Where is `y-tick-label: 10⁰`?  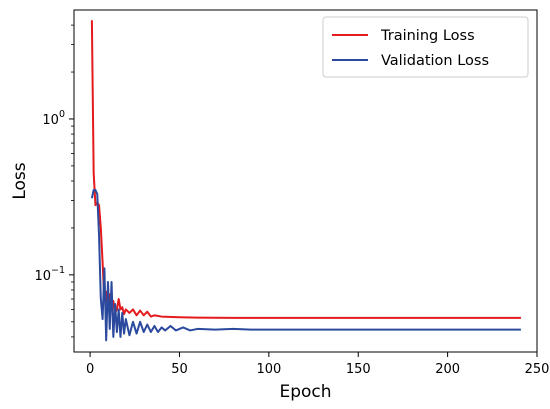
y-tick-label: 10⁰ is located at coordinates (53, 118).